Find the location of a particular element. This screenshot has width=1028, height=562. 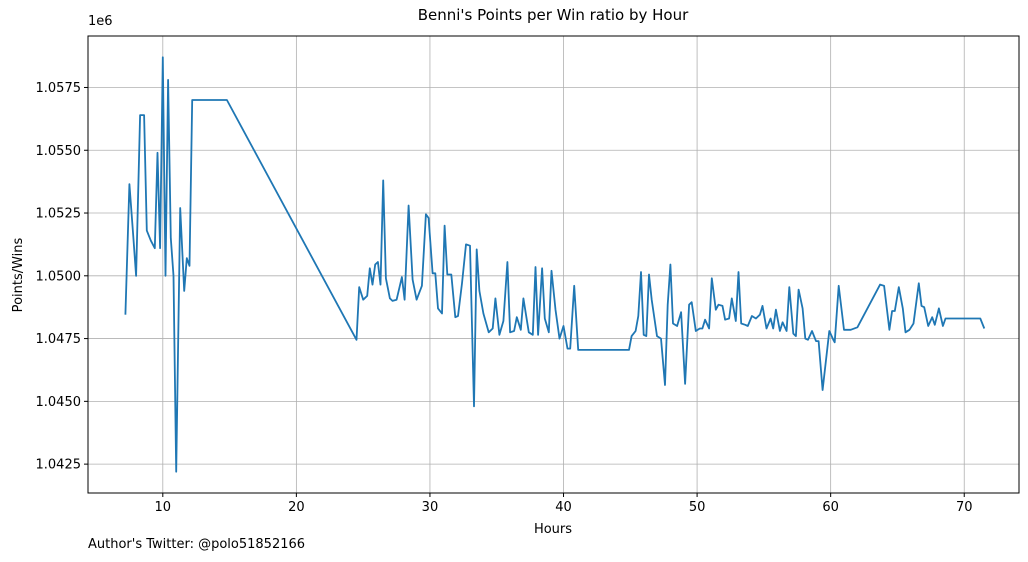

x-tick-label: 70 is located at coordinates (964, 507).